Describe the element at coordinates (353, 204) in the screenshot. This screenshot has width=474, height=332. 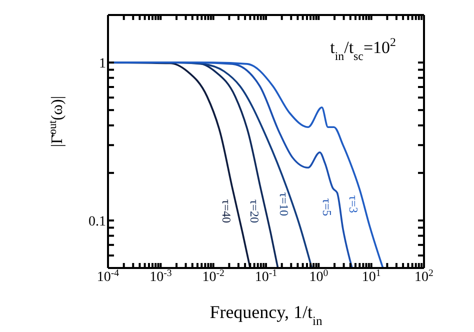
I see `text: τ=3` at that location.